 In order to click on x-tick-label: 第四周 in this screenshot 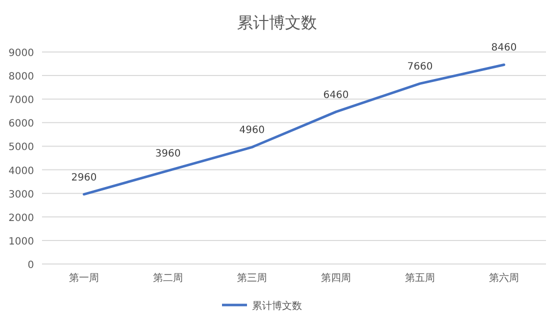, I will do `click(336, 278)`.